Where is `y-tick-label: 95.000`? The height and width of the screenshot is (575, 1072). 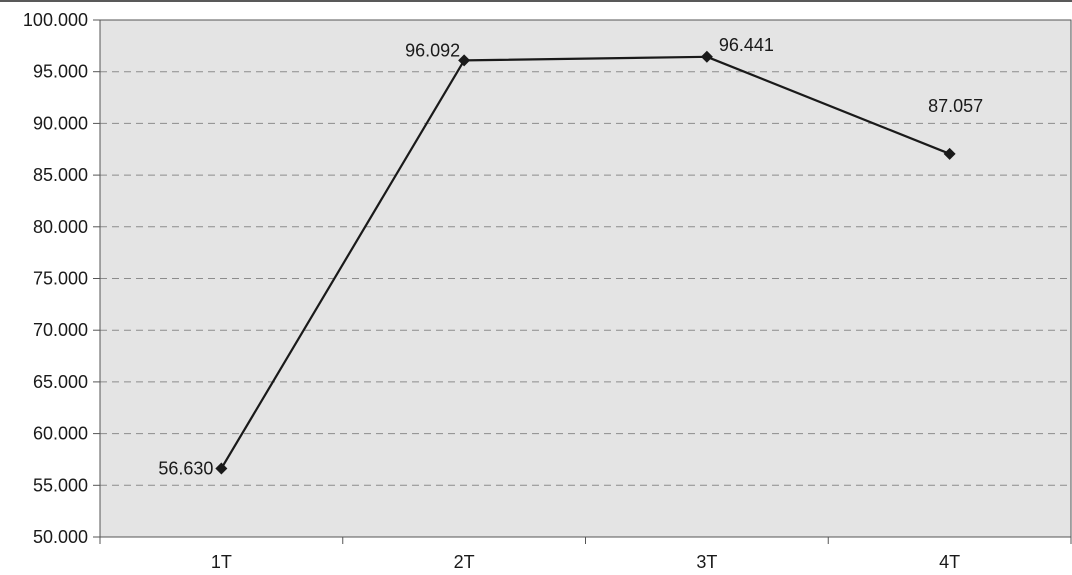
y-tick-label: 95.000 is located at coordinates (60, 72).